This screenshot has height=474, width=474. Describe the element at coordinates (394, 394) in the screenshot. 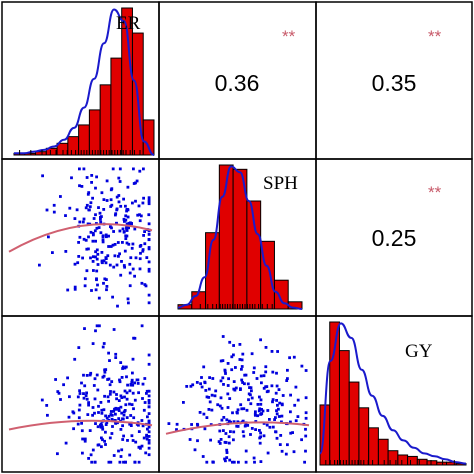

I see `panel-gy-histogram` at that location.